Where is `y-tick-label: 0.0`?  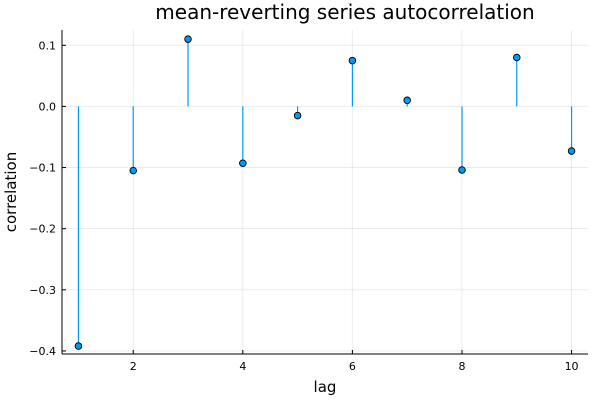 y-tick-label: 0.0 is located at coordinates (48, 106).